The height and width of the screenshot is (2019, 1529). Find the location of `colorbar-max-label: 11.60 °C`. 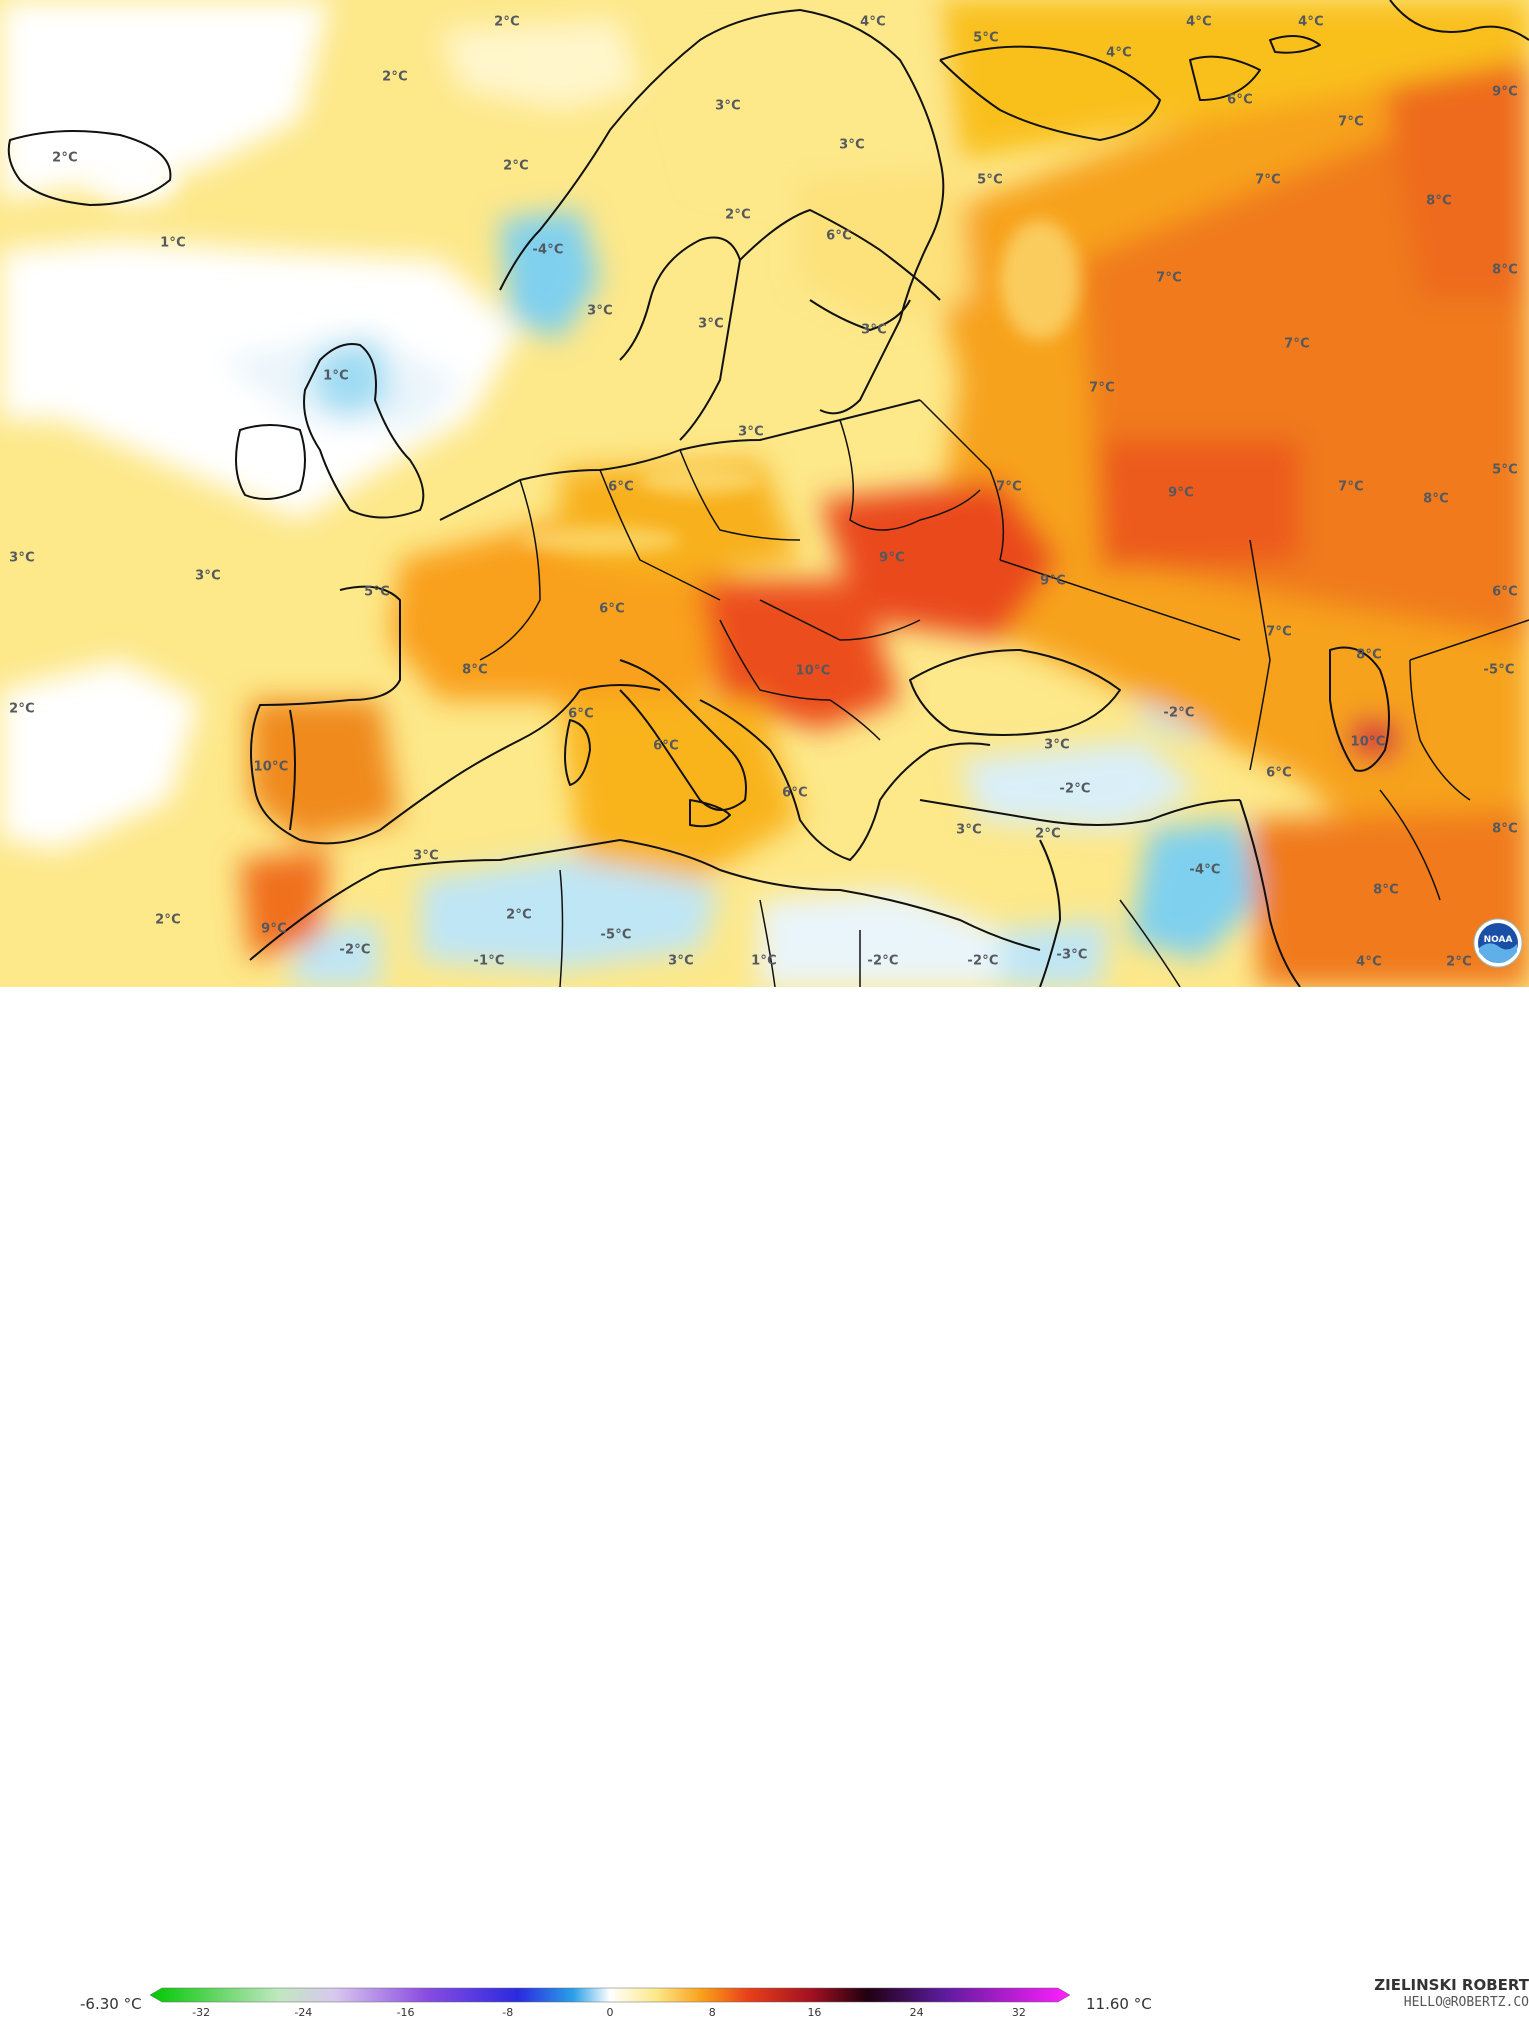

colorbar-max-label: 11.60 °C is located at coordinates (1119, 2004).